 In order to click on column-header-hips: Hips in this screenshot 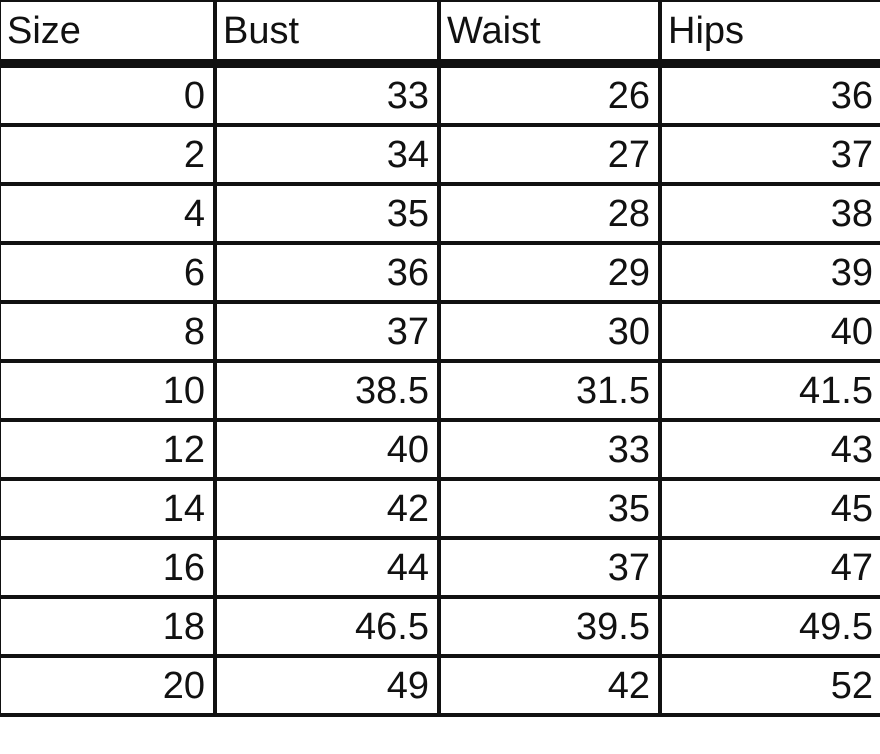, I will do `click(769, 34)`.